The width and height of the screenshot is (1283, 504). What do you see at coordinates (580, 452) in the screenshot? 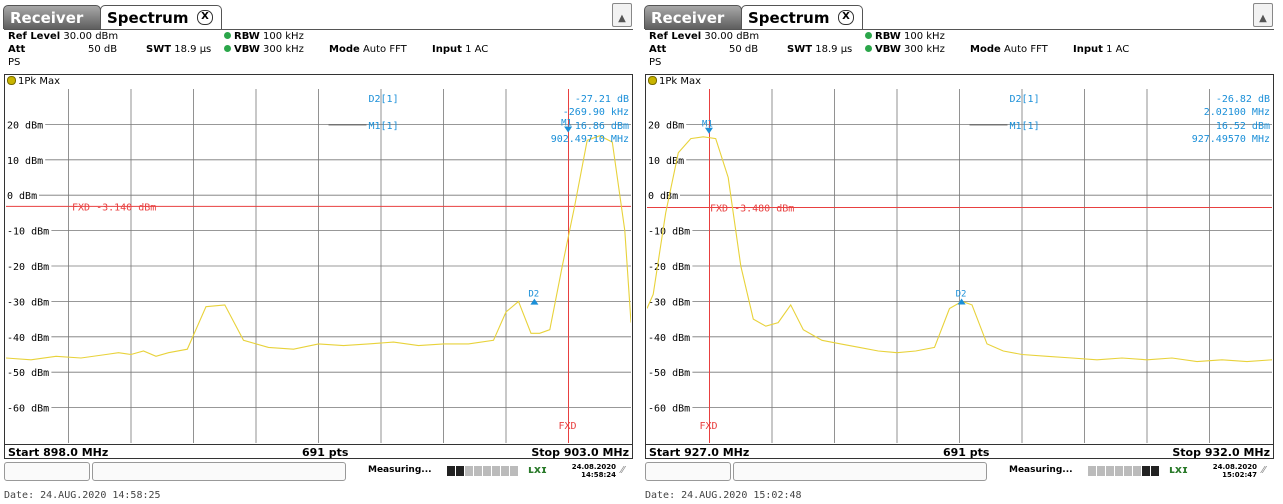
I see `stop-frequency: Stop 903.0 MHz` at bounding box center [580, 452].